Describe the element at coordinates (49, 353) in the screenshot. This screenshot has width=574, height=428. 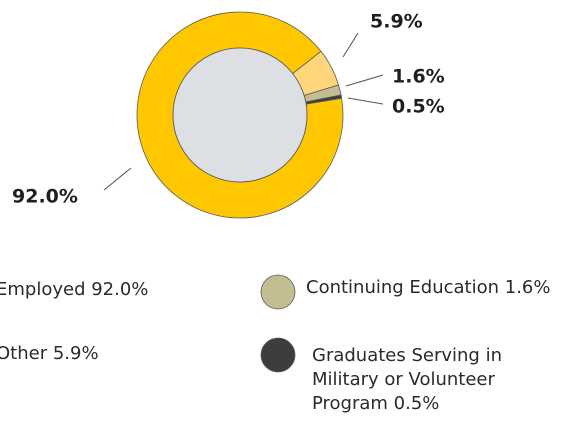
I see `legend-label: Other 5.9%` at that location.